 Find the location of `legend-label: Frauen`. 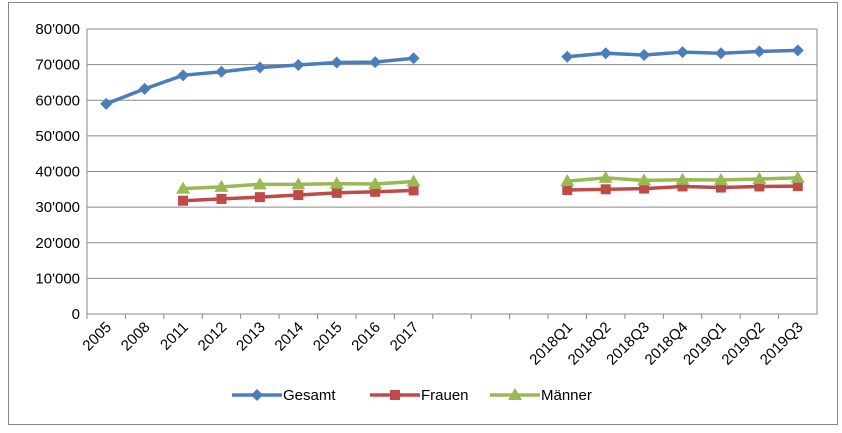

legend-label: Frauen is located at coordinates (445, 395).